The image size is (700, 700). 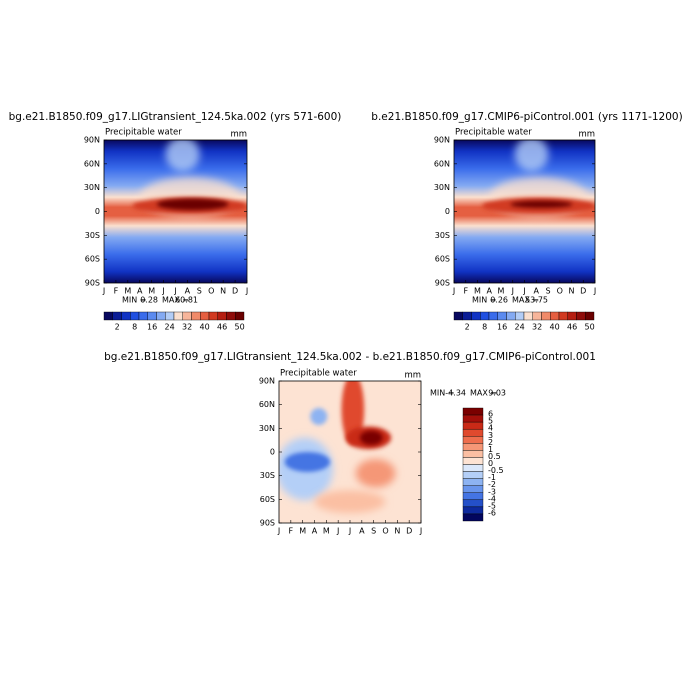 What do you see at coordinates (492, 498) in the screenshot?
I see `colorbar-label: -4` at bounding box center [492, 498].